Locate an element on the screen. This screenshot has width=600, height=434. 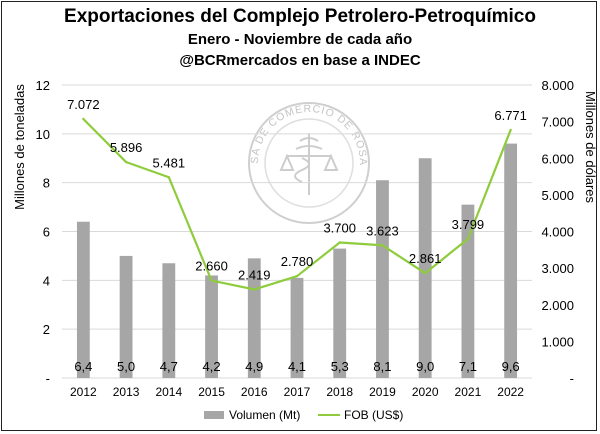
volume-data-label: 4,9 is located at coordinates (254, 366).